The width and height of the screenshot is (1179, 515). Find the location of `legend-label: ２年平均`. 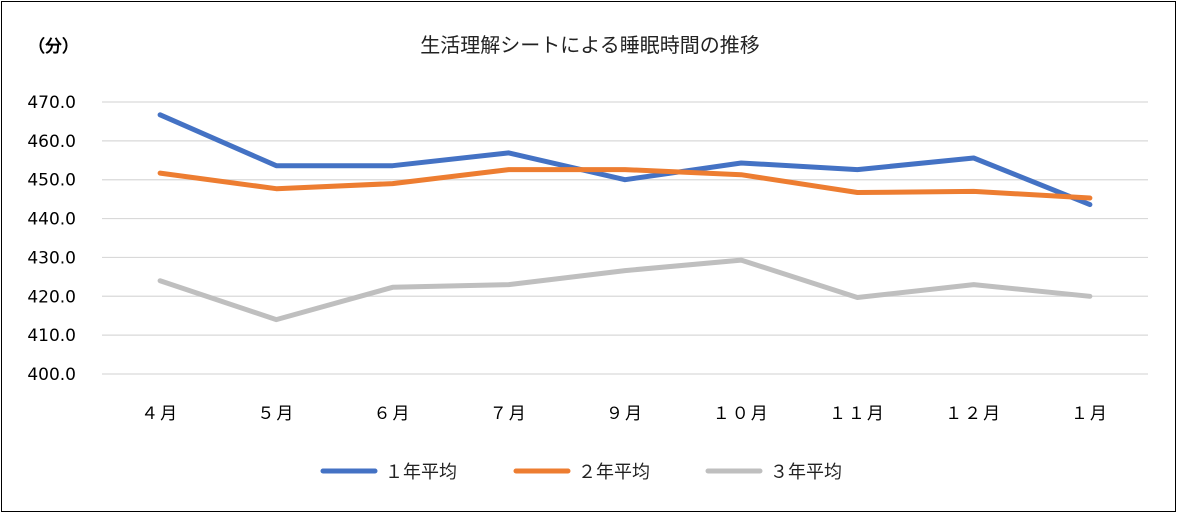

legend-label: ２年平均 is located at coordinates (614, 472).